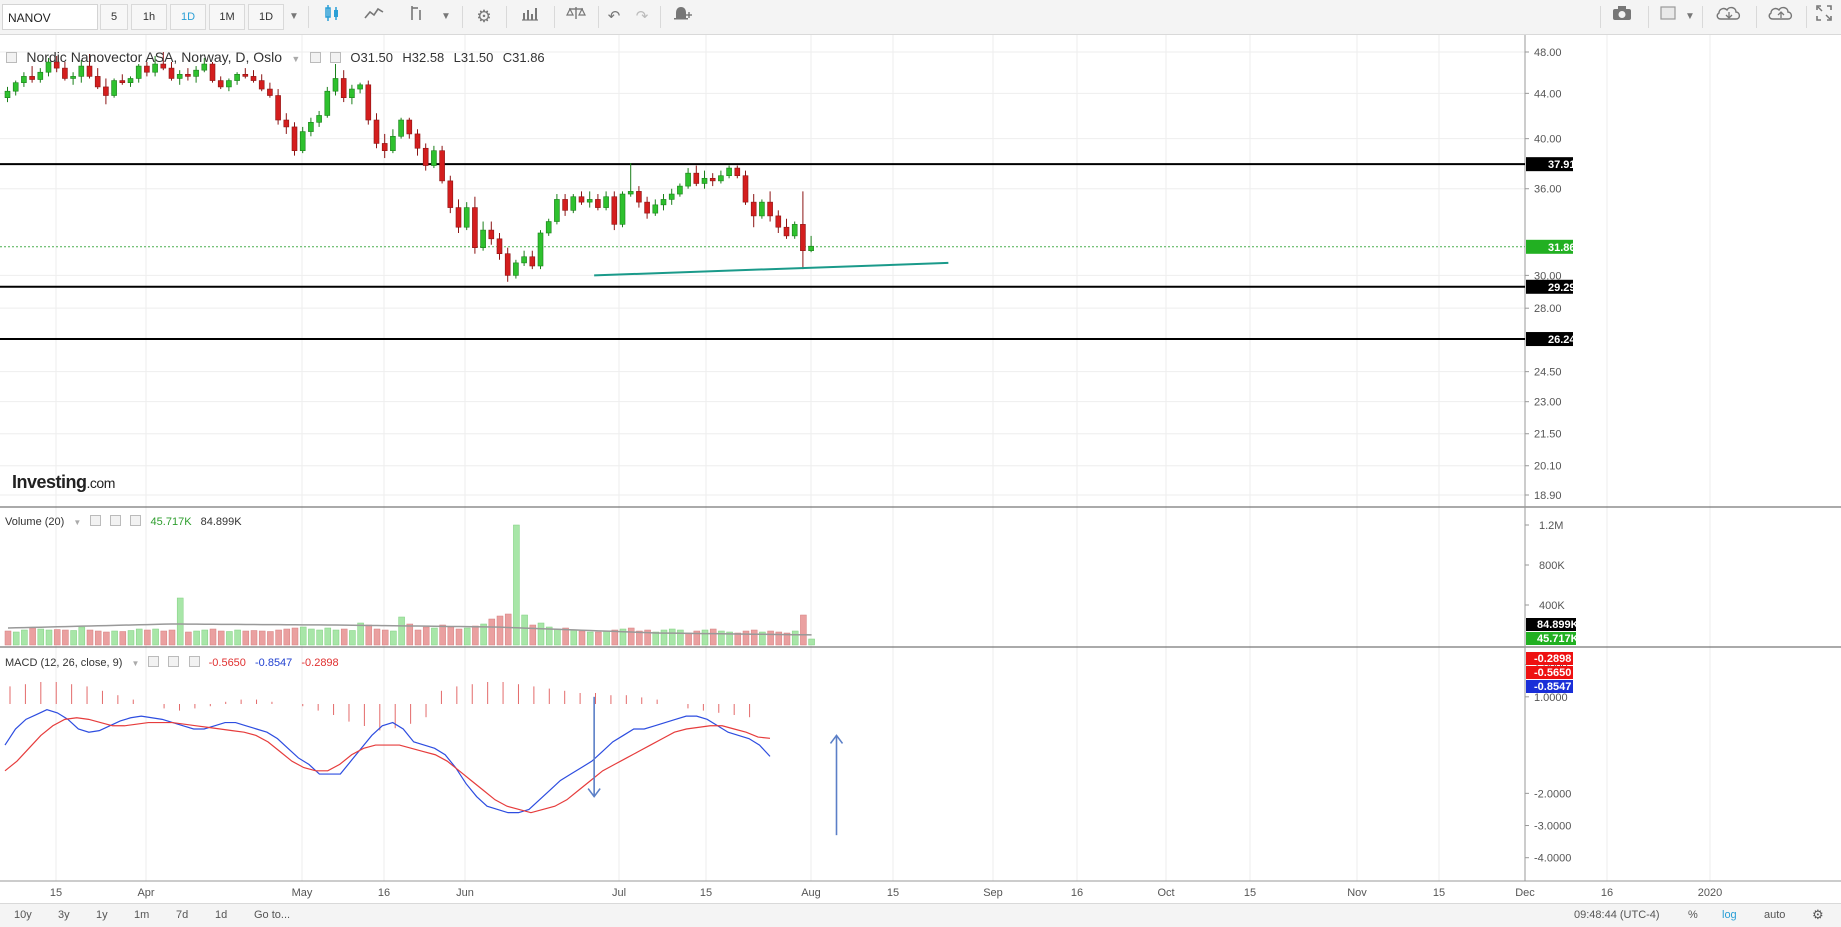 Image resolution: width=1841 pixels, height=927 pixels. I want to click on macd-signal-value: -0.2898, so click(320, 663).